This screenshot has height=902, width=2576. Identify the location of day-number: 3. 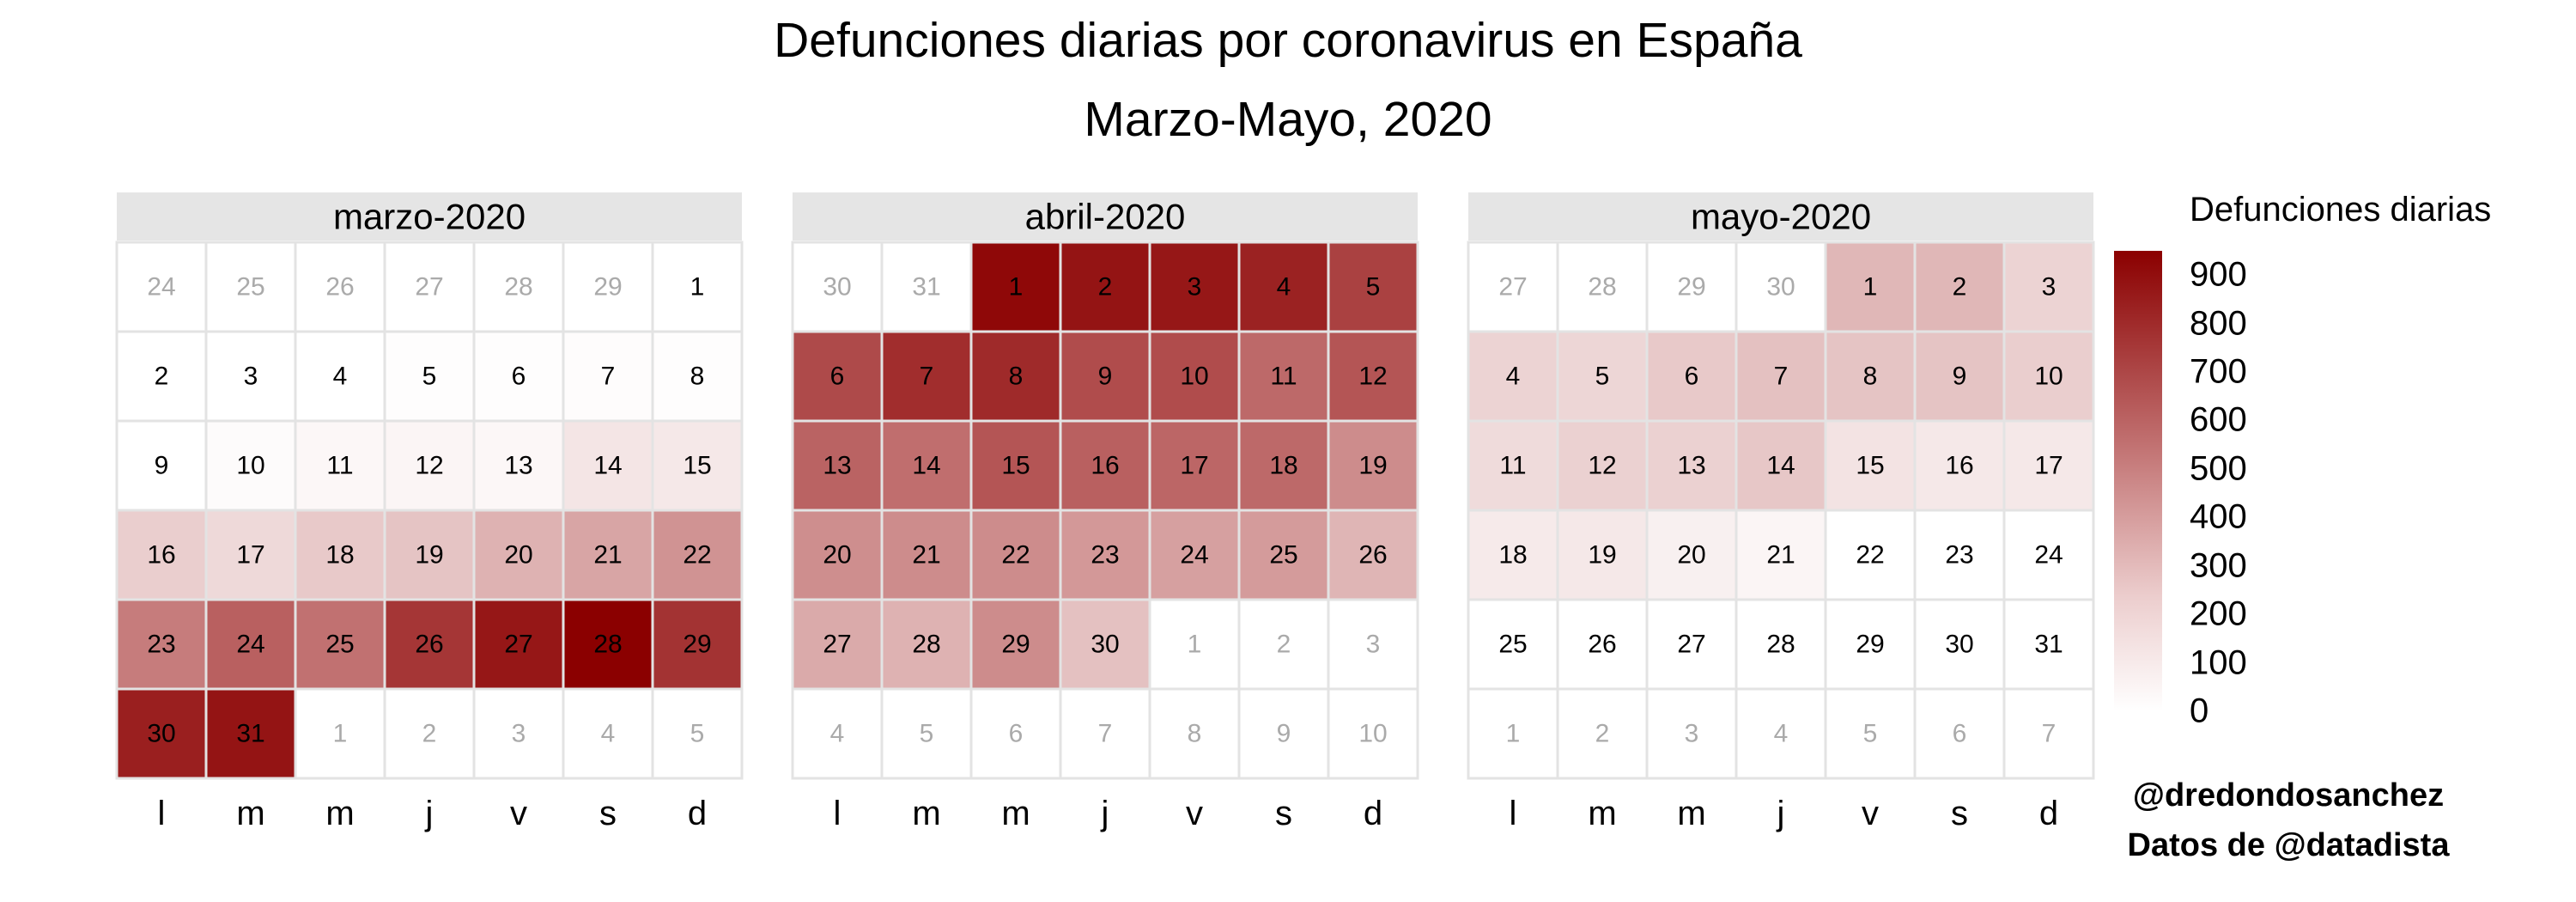
(1195, 287).